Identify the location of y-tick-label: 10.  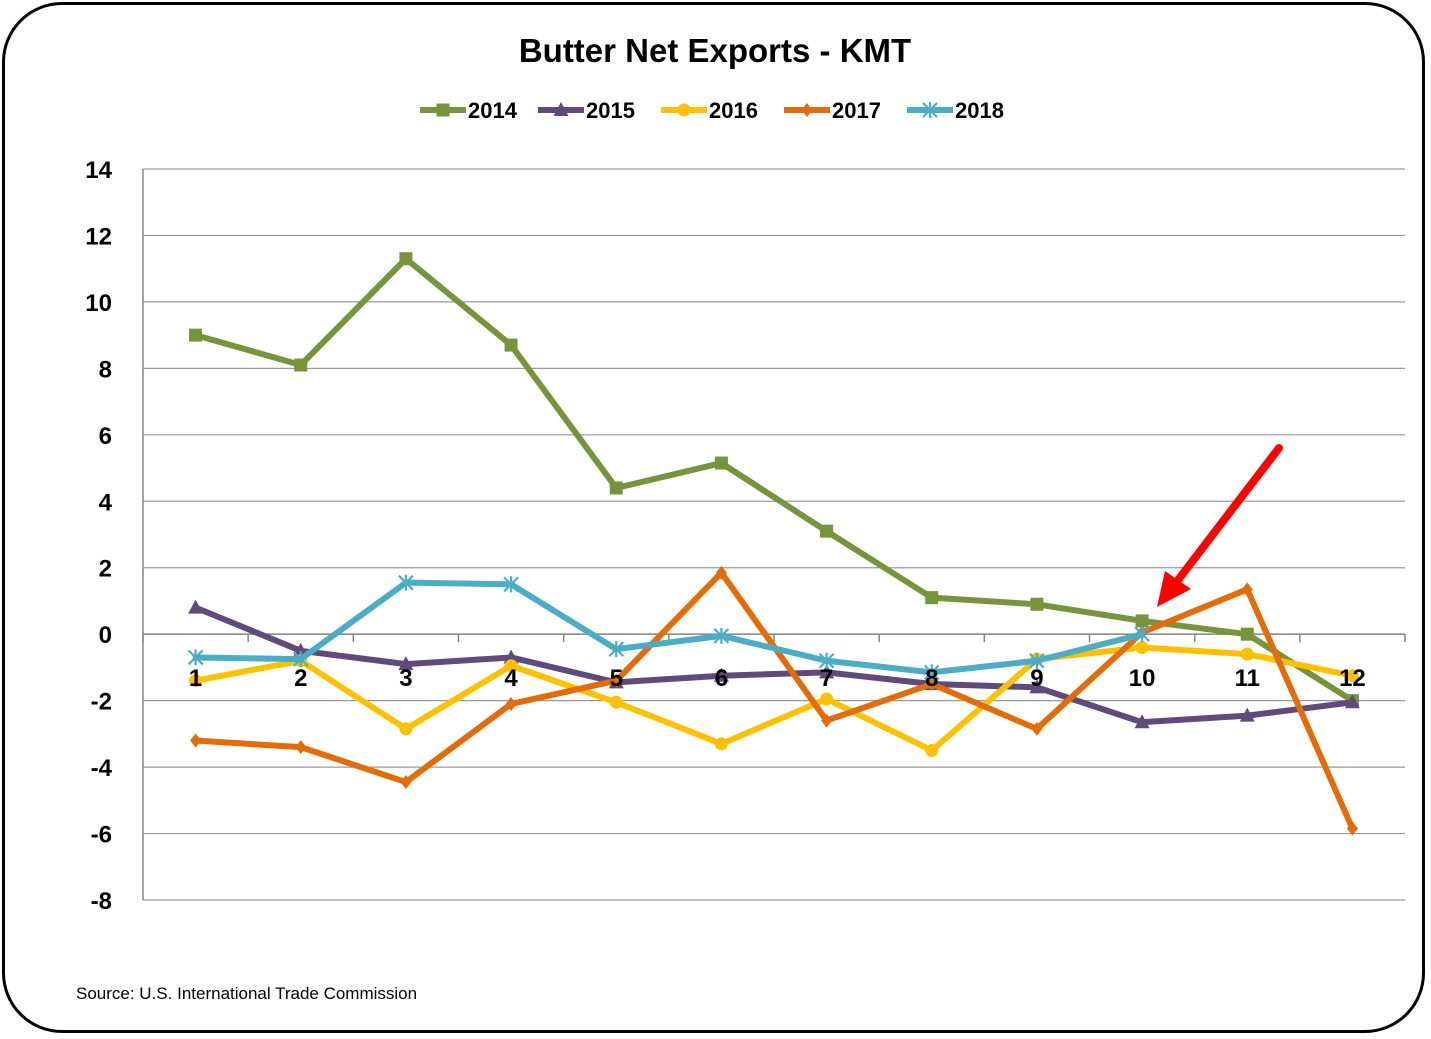
(98, 303).